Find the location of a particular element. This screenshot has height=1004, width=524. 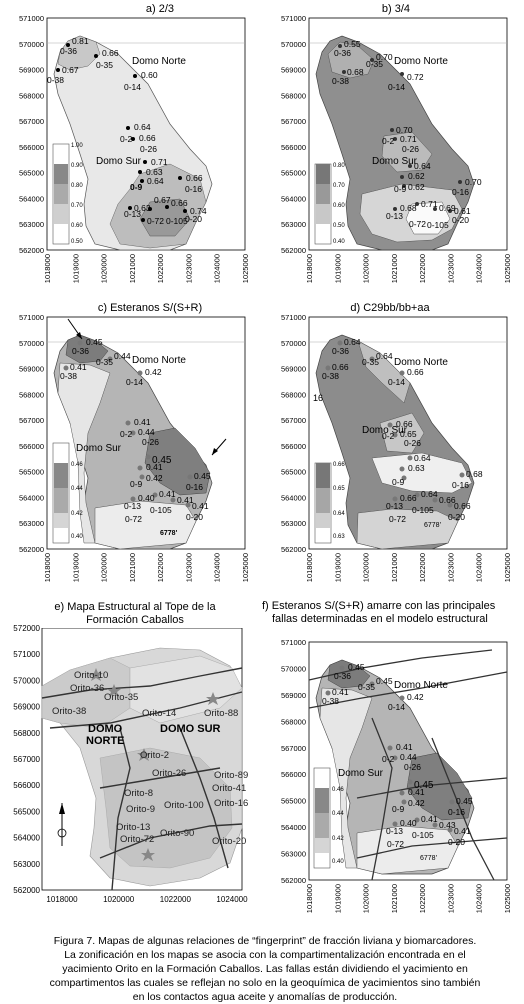

side-label: 16 is located at coordinates (318, 398).